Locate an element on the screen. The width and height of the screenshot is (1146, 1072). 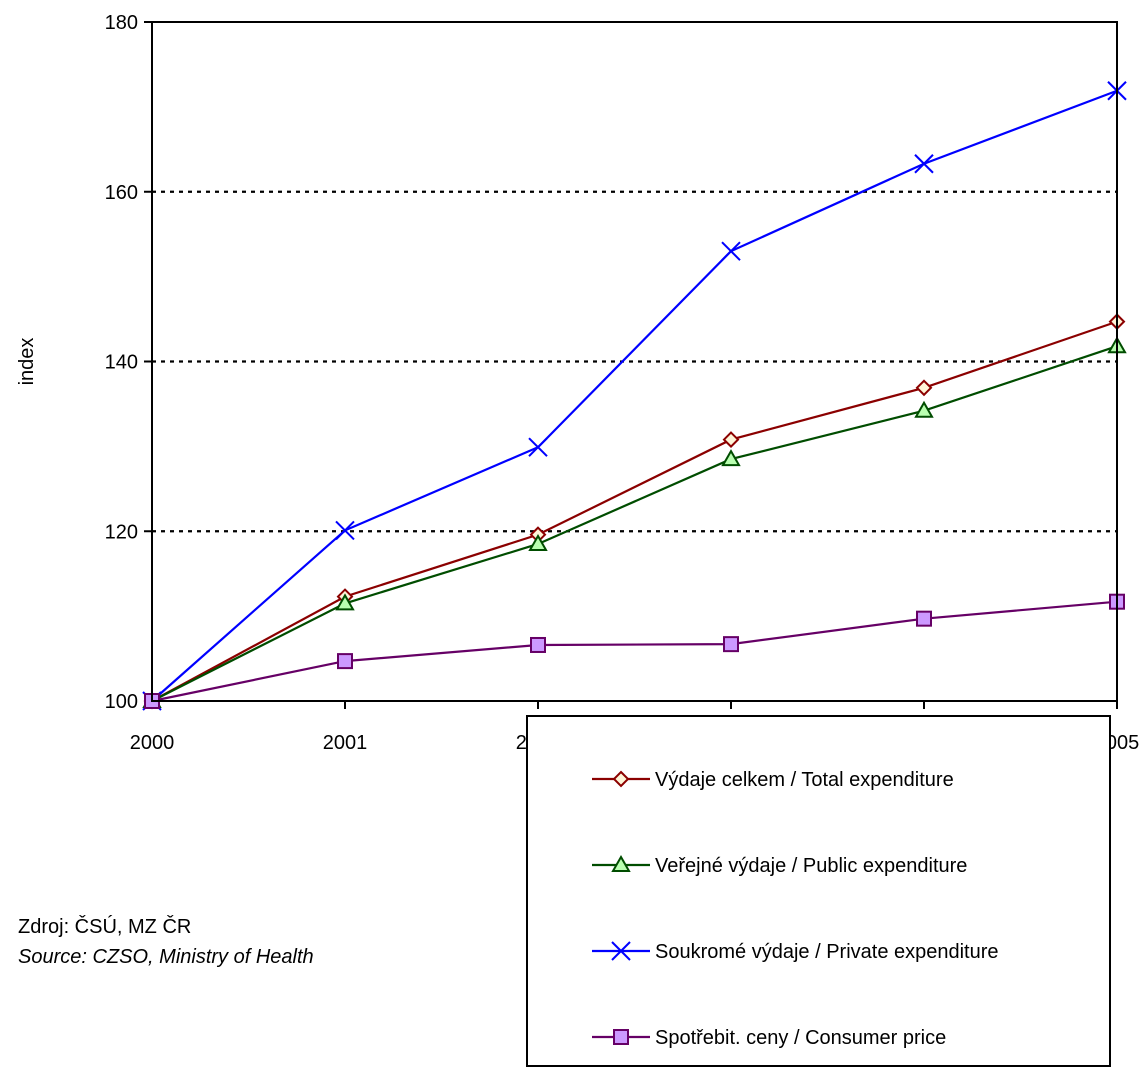
y-tick-label: 180 is located at coordinates (121, 23).